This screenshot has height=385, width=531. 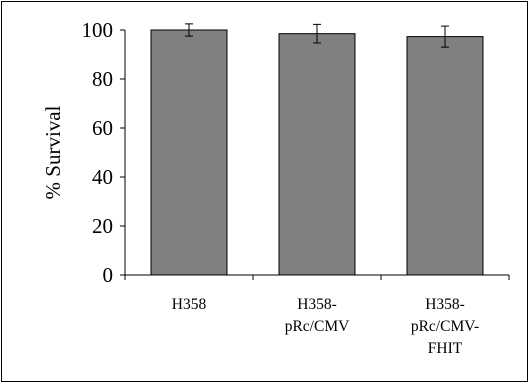 I want to click on x-axis-category-labels: H358 H358- pRc/CMV H358- pRc/CMV- FHIT, so click(x=325, y=326).